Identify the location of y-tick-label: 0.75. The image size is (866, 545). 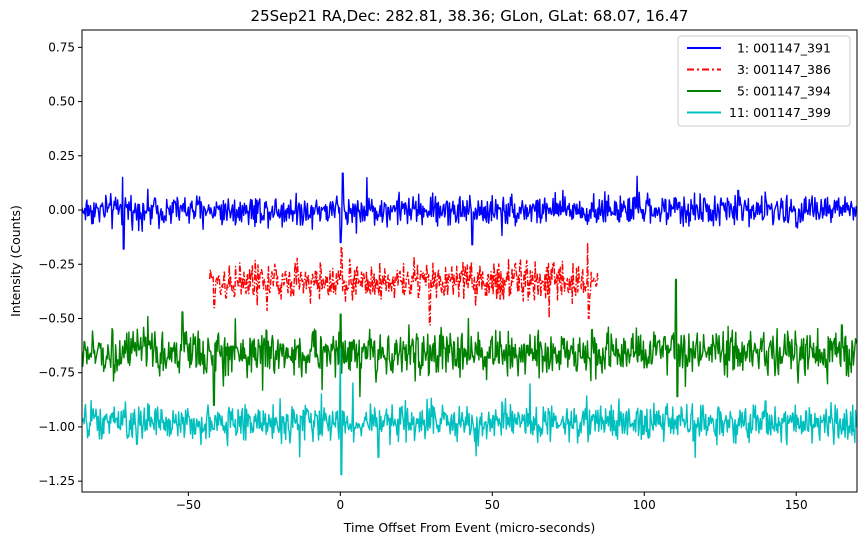
(61, 47).